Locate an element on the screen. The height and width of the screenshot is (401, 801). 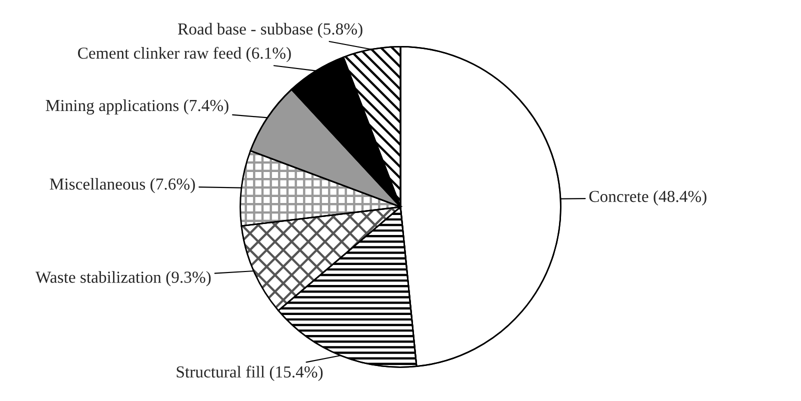
slice-label: Waste stabilization (9.3%) is located at coordinates (123, 278).